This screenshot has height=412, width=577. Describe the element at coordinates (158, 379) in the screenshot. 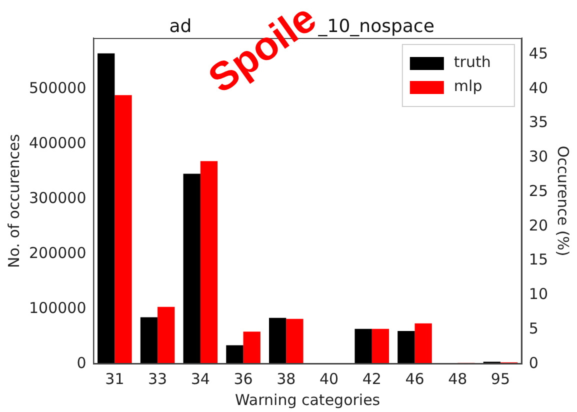

I see `x-tick-label: 33` at that location.